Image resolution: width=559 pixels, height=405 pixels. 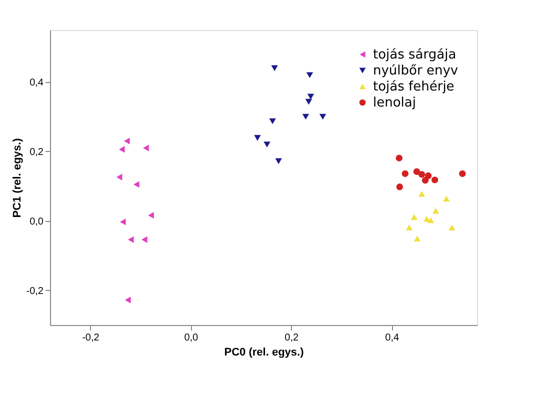 What do you see at coordinates (37, 152) in the screenshot?
I see `y-tick-label: 0,2` at bounding box center [37, 152].